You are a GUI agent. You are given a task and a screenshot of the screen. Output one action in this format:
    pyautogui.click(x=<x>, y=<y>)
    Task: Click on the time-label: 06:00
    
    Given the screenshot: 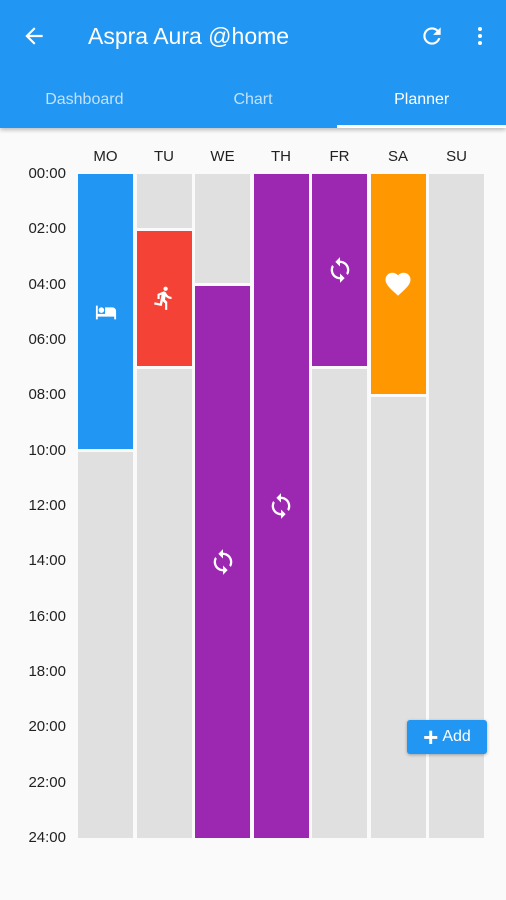 What is the action you would take?
    pyautogui.click(x=47, y=339)
    